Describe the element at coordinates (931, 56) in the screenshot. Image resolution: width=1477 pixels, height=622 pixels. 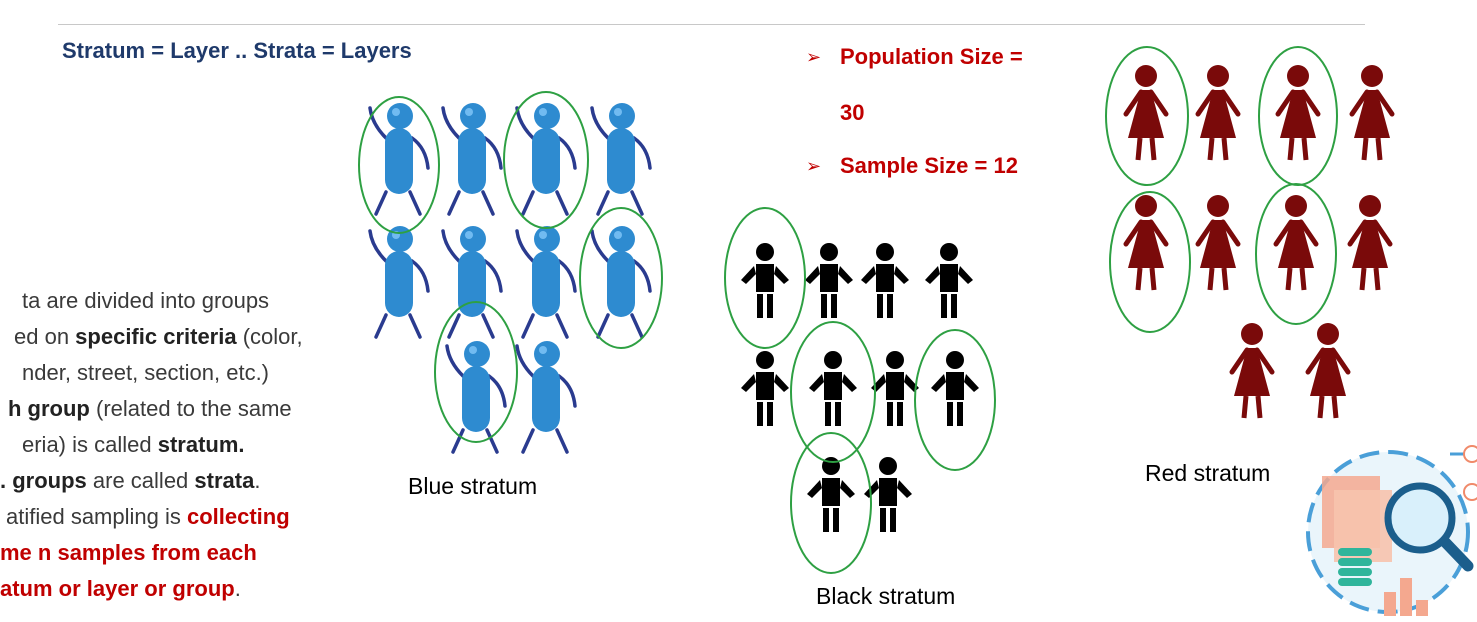
I see `population-size-label: Population Size =` at that location.